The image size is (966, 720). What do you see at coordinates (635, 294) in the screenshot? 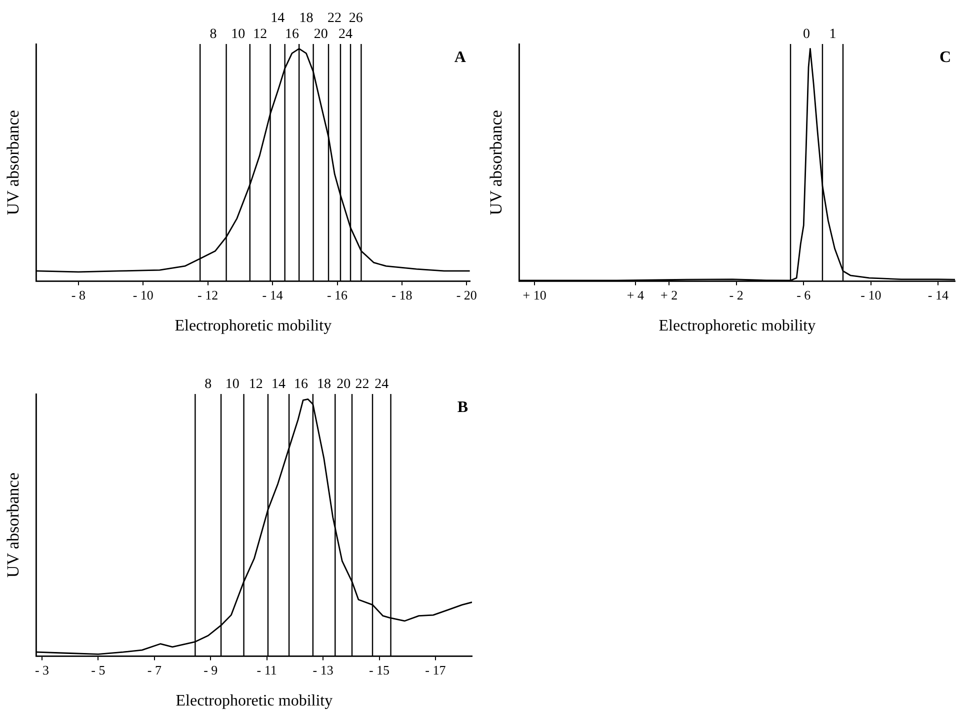
I see `x-tick-label: + 4` at bounding box center [635, 294].